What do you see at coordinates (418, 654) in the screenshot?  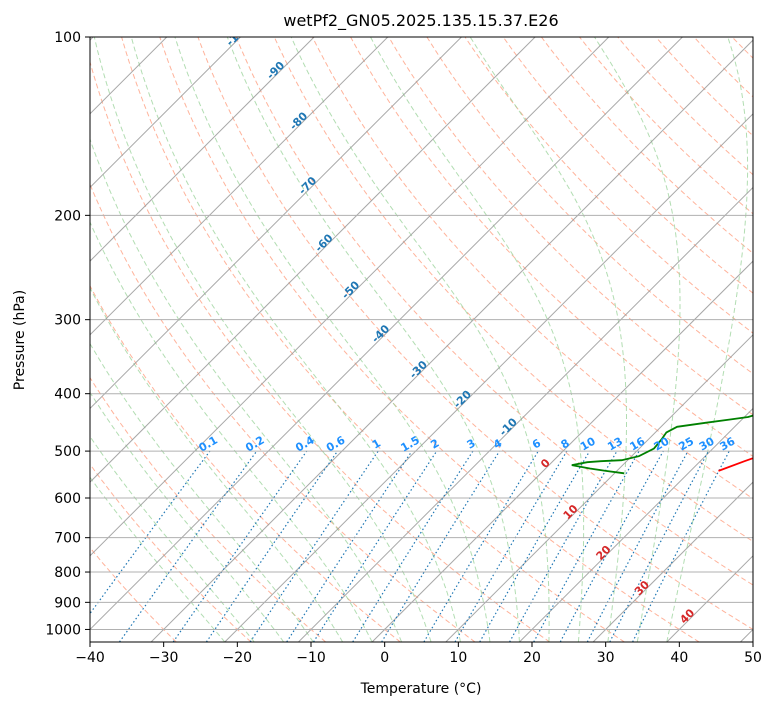 I see `x-axis-ticks: −40 −30 −20 −10 0 10 20 30 40 50` at bounding box center [418, 654].